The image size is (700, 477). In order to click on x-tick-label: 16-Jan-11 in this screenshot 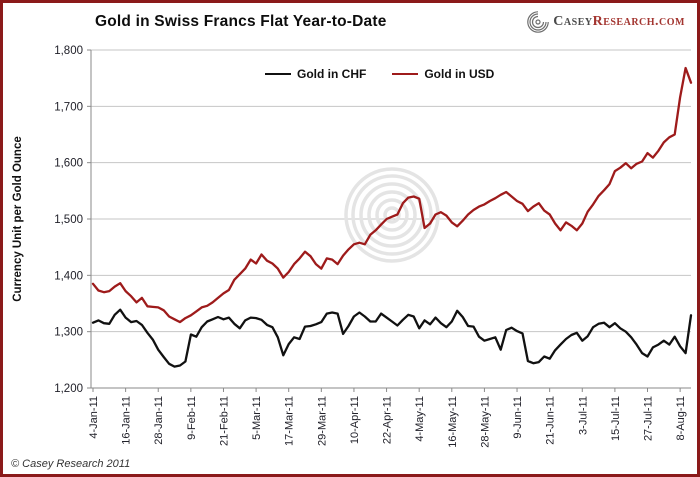, I will do `click(127, 420)`.